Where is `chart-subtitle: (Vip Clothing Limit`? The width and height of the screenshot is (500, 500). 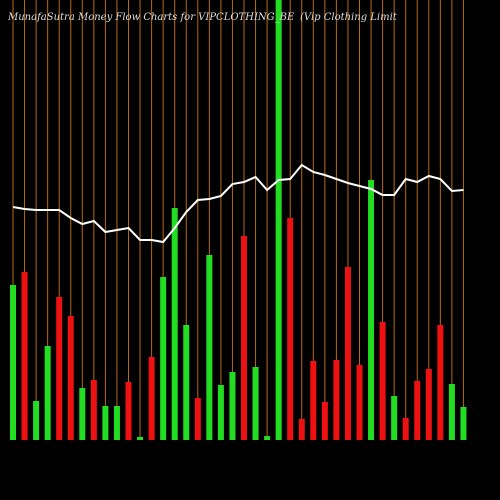
chart-subtitle: (Vip Clothing Limit is located at coordinates (349, 17).